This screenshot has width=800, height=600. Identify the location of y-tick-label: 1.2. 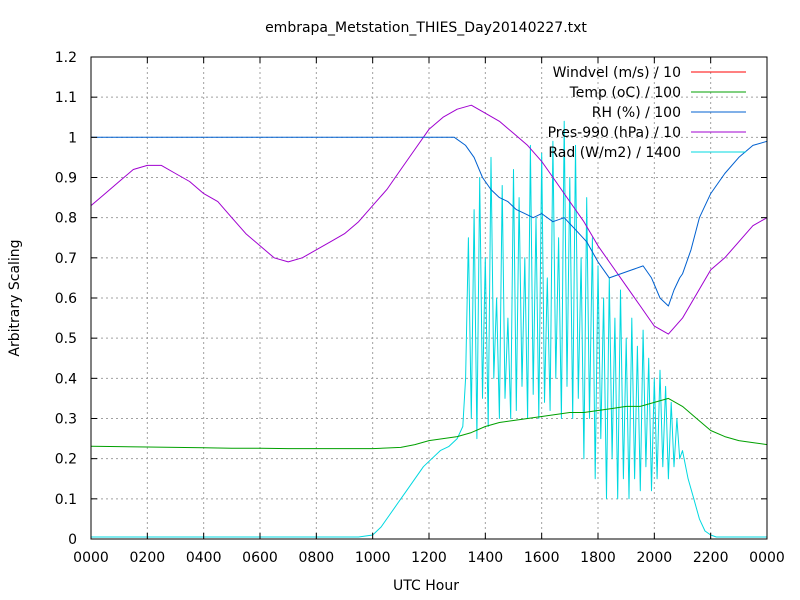
(66, 58).